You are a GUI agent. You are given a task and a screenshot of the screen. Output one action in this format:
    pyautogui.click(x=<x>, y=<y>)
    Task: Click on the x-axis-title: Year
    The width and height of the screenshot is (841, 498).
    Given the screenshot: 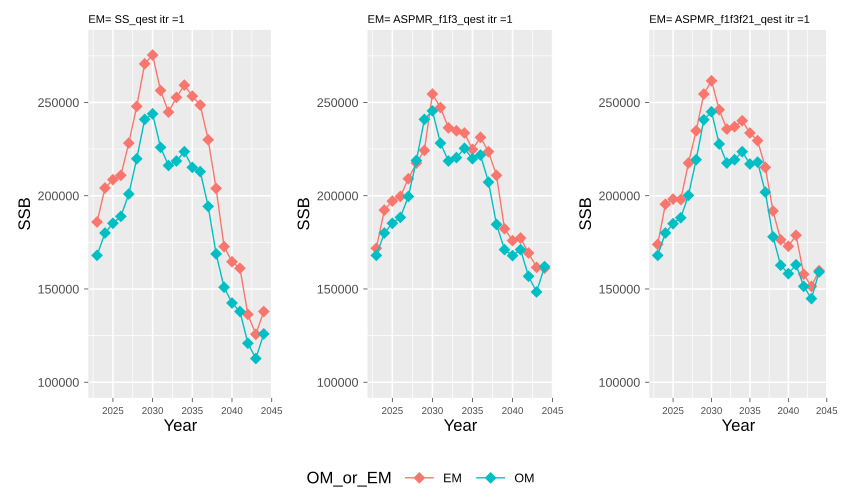 What is the action you would take?
    pyautogui.click(x=180, y=425)
    